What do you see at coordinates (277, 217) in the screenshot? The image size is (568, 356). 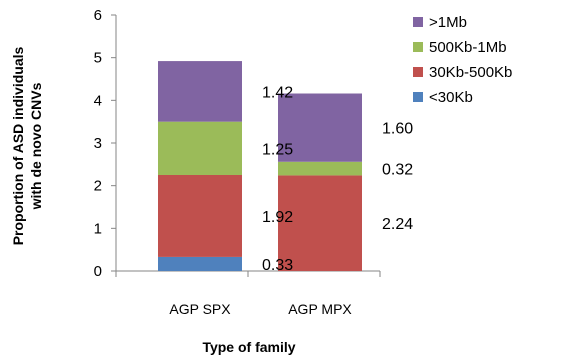 I see `data-label: 1.92` at bounding box center [277, 217].